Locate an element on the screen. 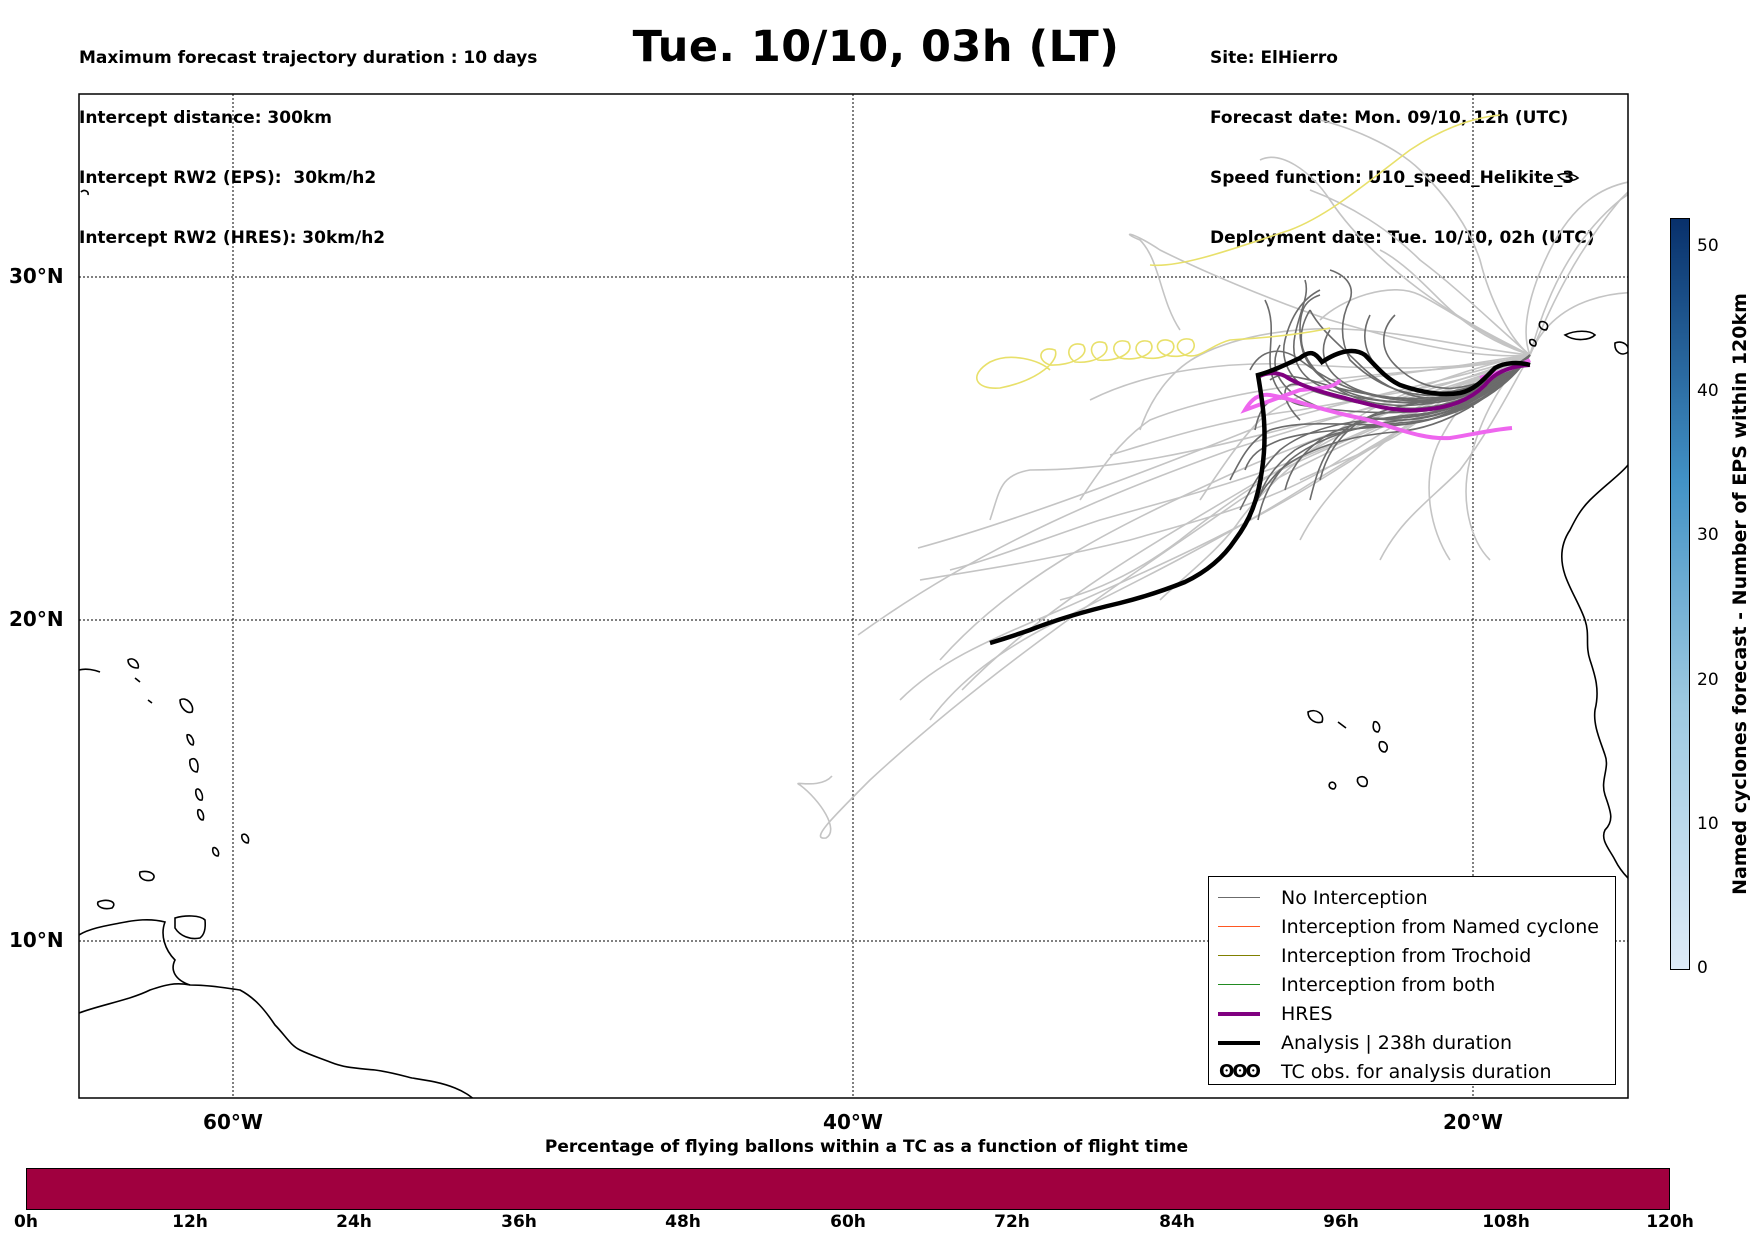 The height and width of the screenshot is (1241, 1752). colorbar-tick-0: 0 is located at coordinates (1702, 968).